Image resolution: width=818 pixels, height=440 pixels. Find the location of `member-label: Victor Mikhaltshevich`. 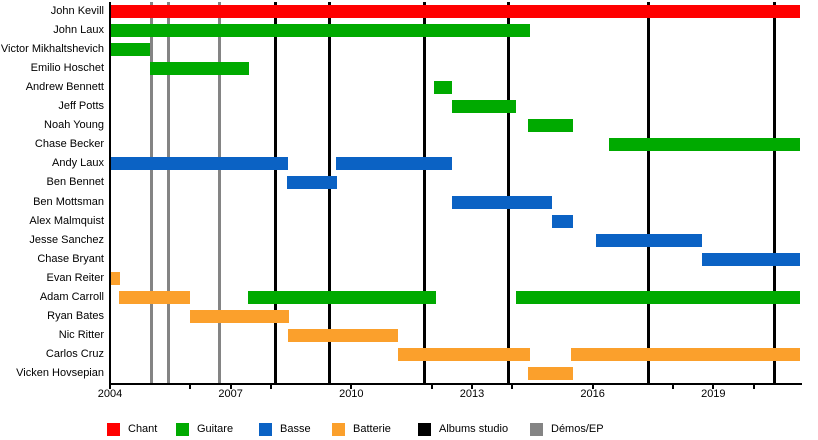

member-label: Victor Mikhaltshevich is located at coordinates (52, 49).